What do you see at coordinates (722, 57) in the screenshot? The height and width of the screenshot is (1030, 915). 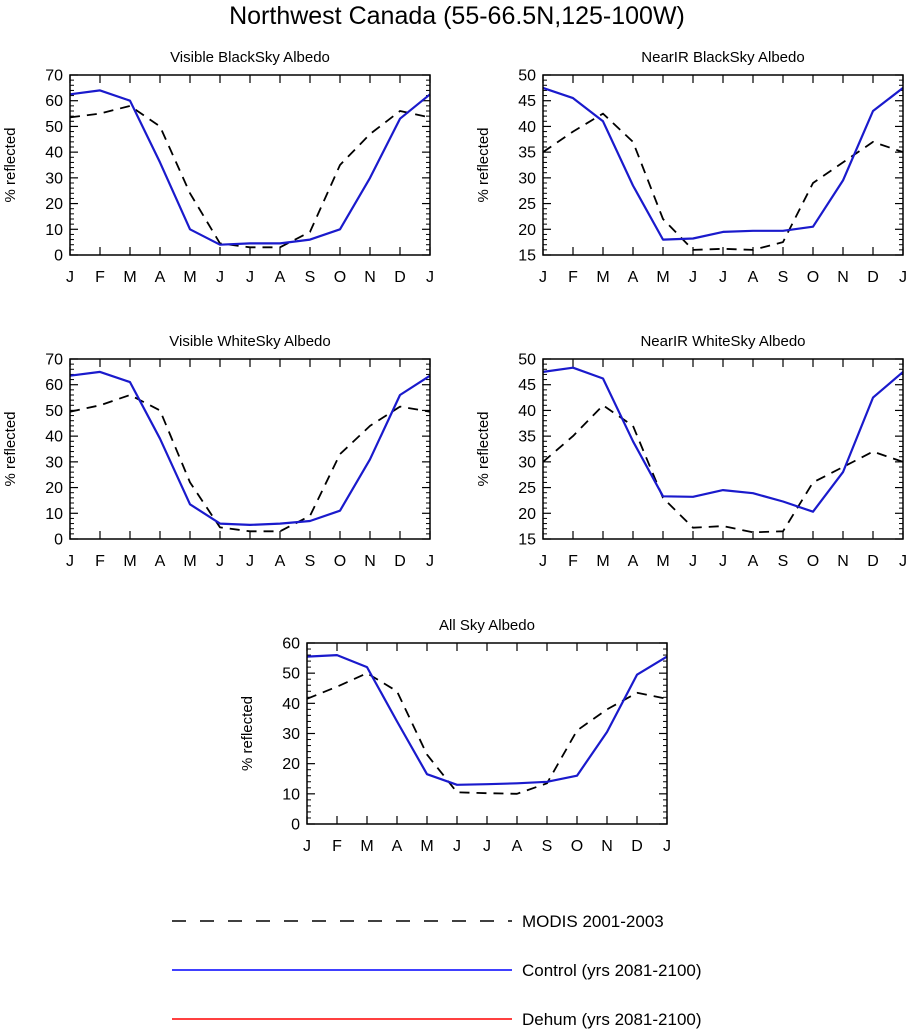 I see `panel-title: NearIR BlackSky Albedo` at bounding box center [722, 57].